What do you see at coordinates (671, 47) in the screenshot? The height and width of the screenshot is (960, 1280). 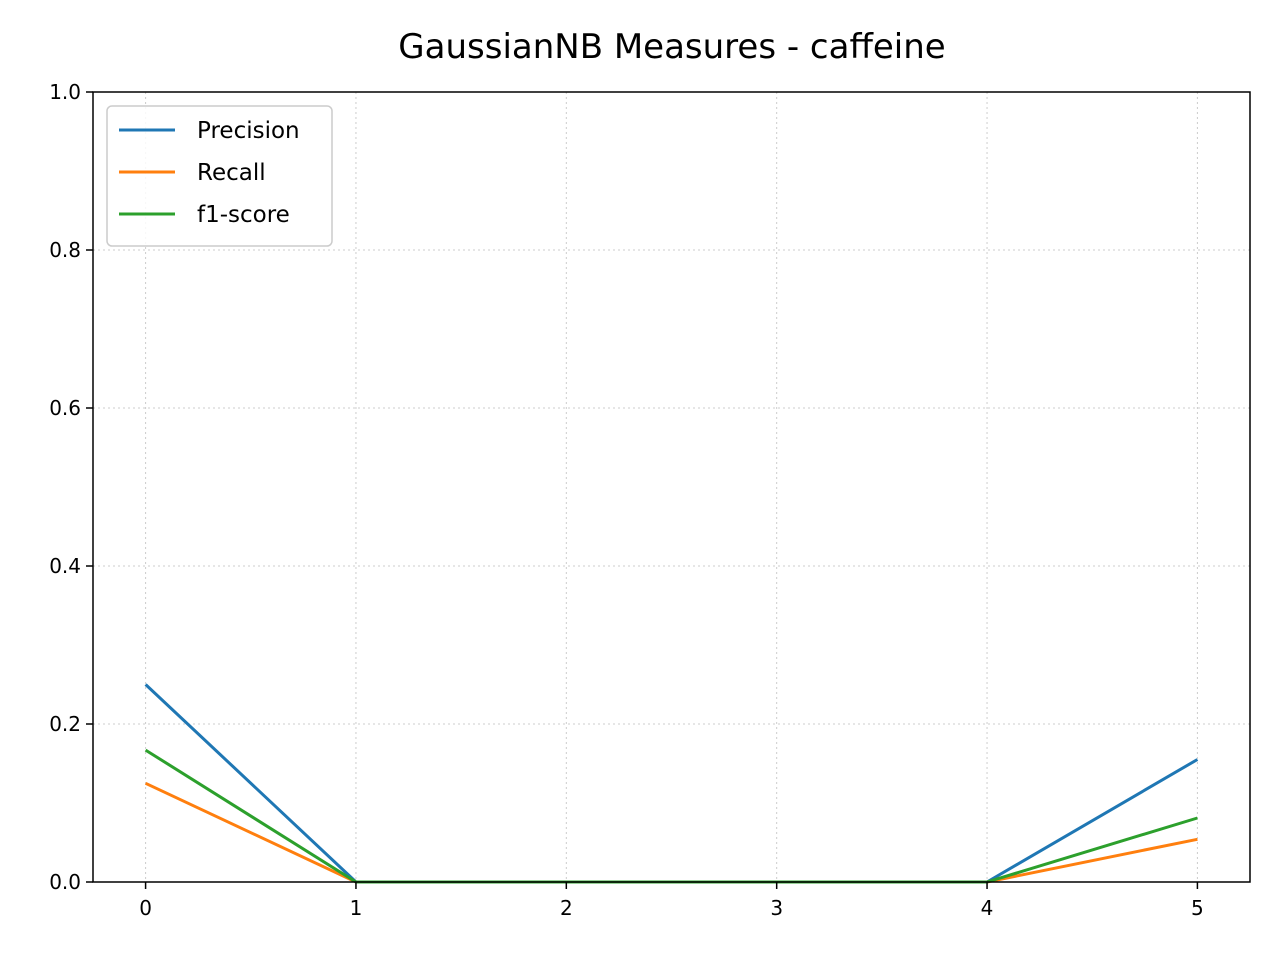 I see `chart-title: GaussianNB Measures - caffeine` at bounding box center [671, 47].